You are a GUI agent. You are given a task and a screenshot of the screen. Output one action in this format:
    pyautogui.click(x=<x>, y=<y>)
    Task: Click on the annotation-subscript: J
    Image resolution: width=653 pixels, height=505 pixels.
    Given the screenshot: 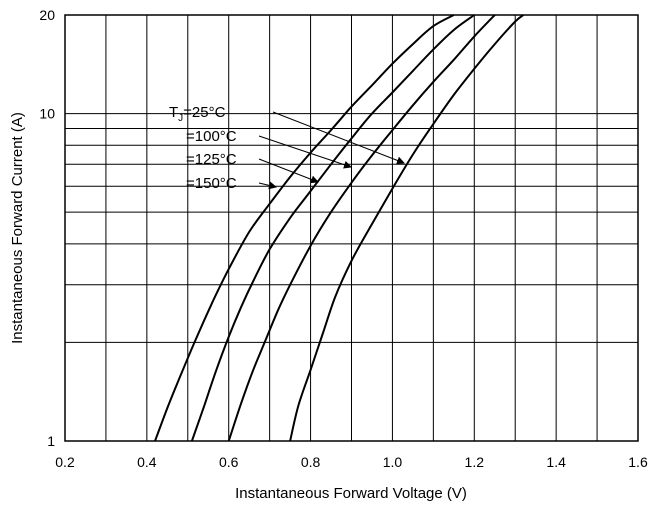 What is the action you would take?
    pyautogui.click(x=180, y=118)
    